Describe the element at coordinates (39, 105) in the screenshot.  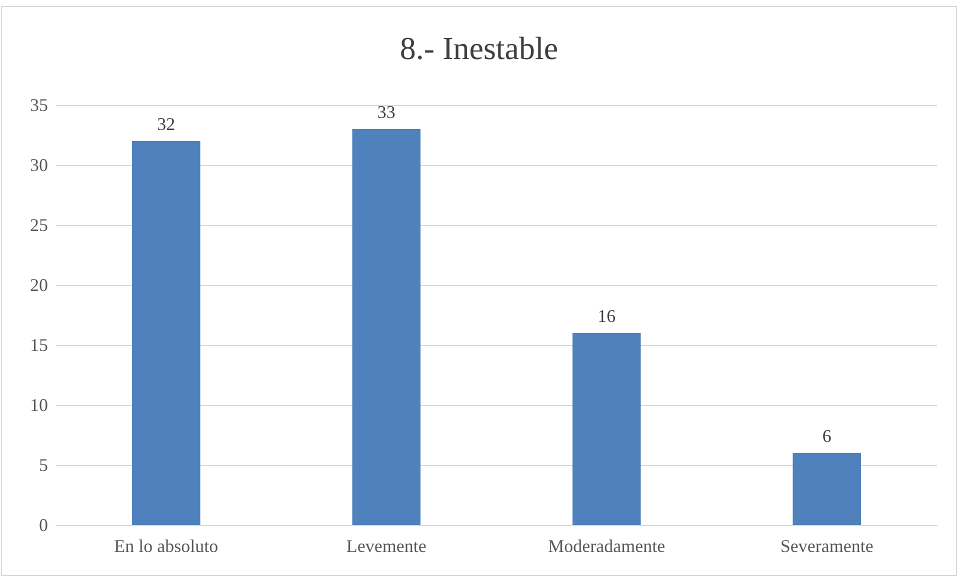
I see `y-tick-label: 35` at that location.